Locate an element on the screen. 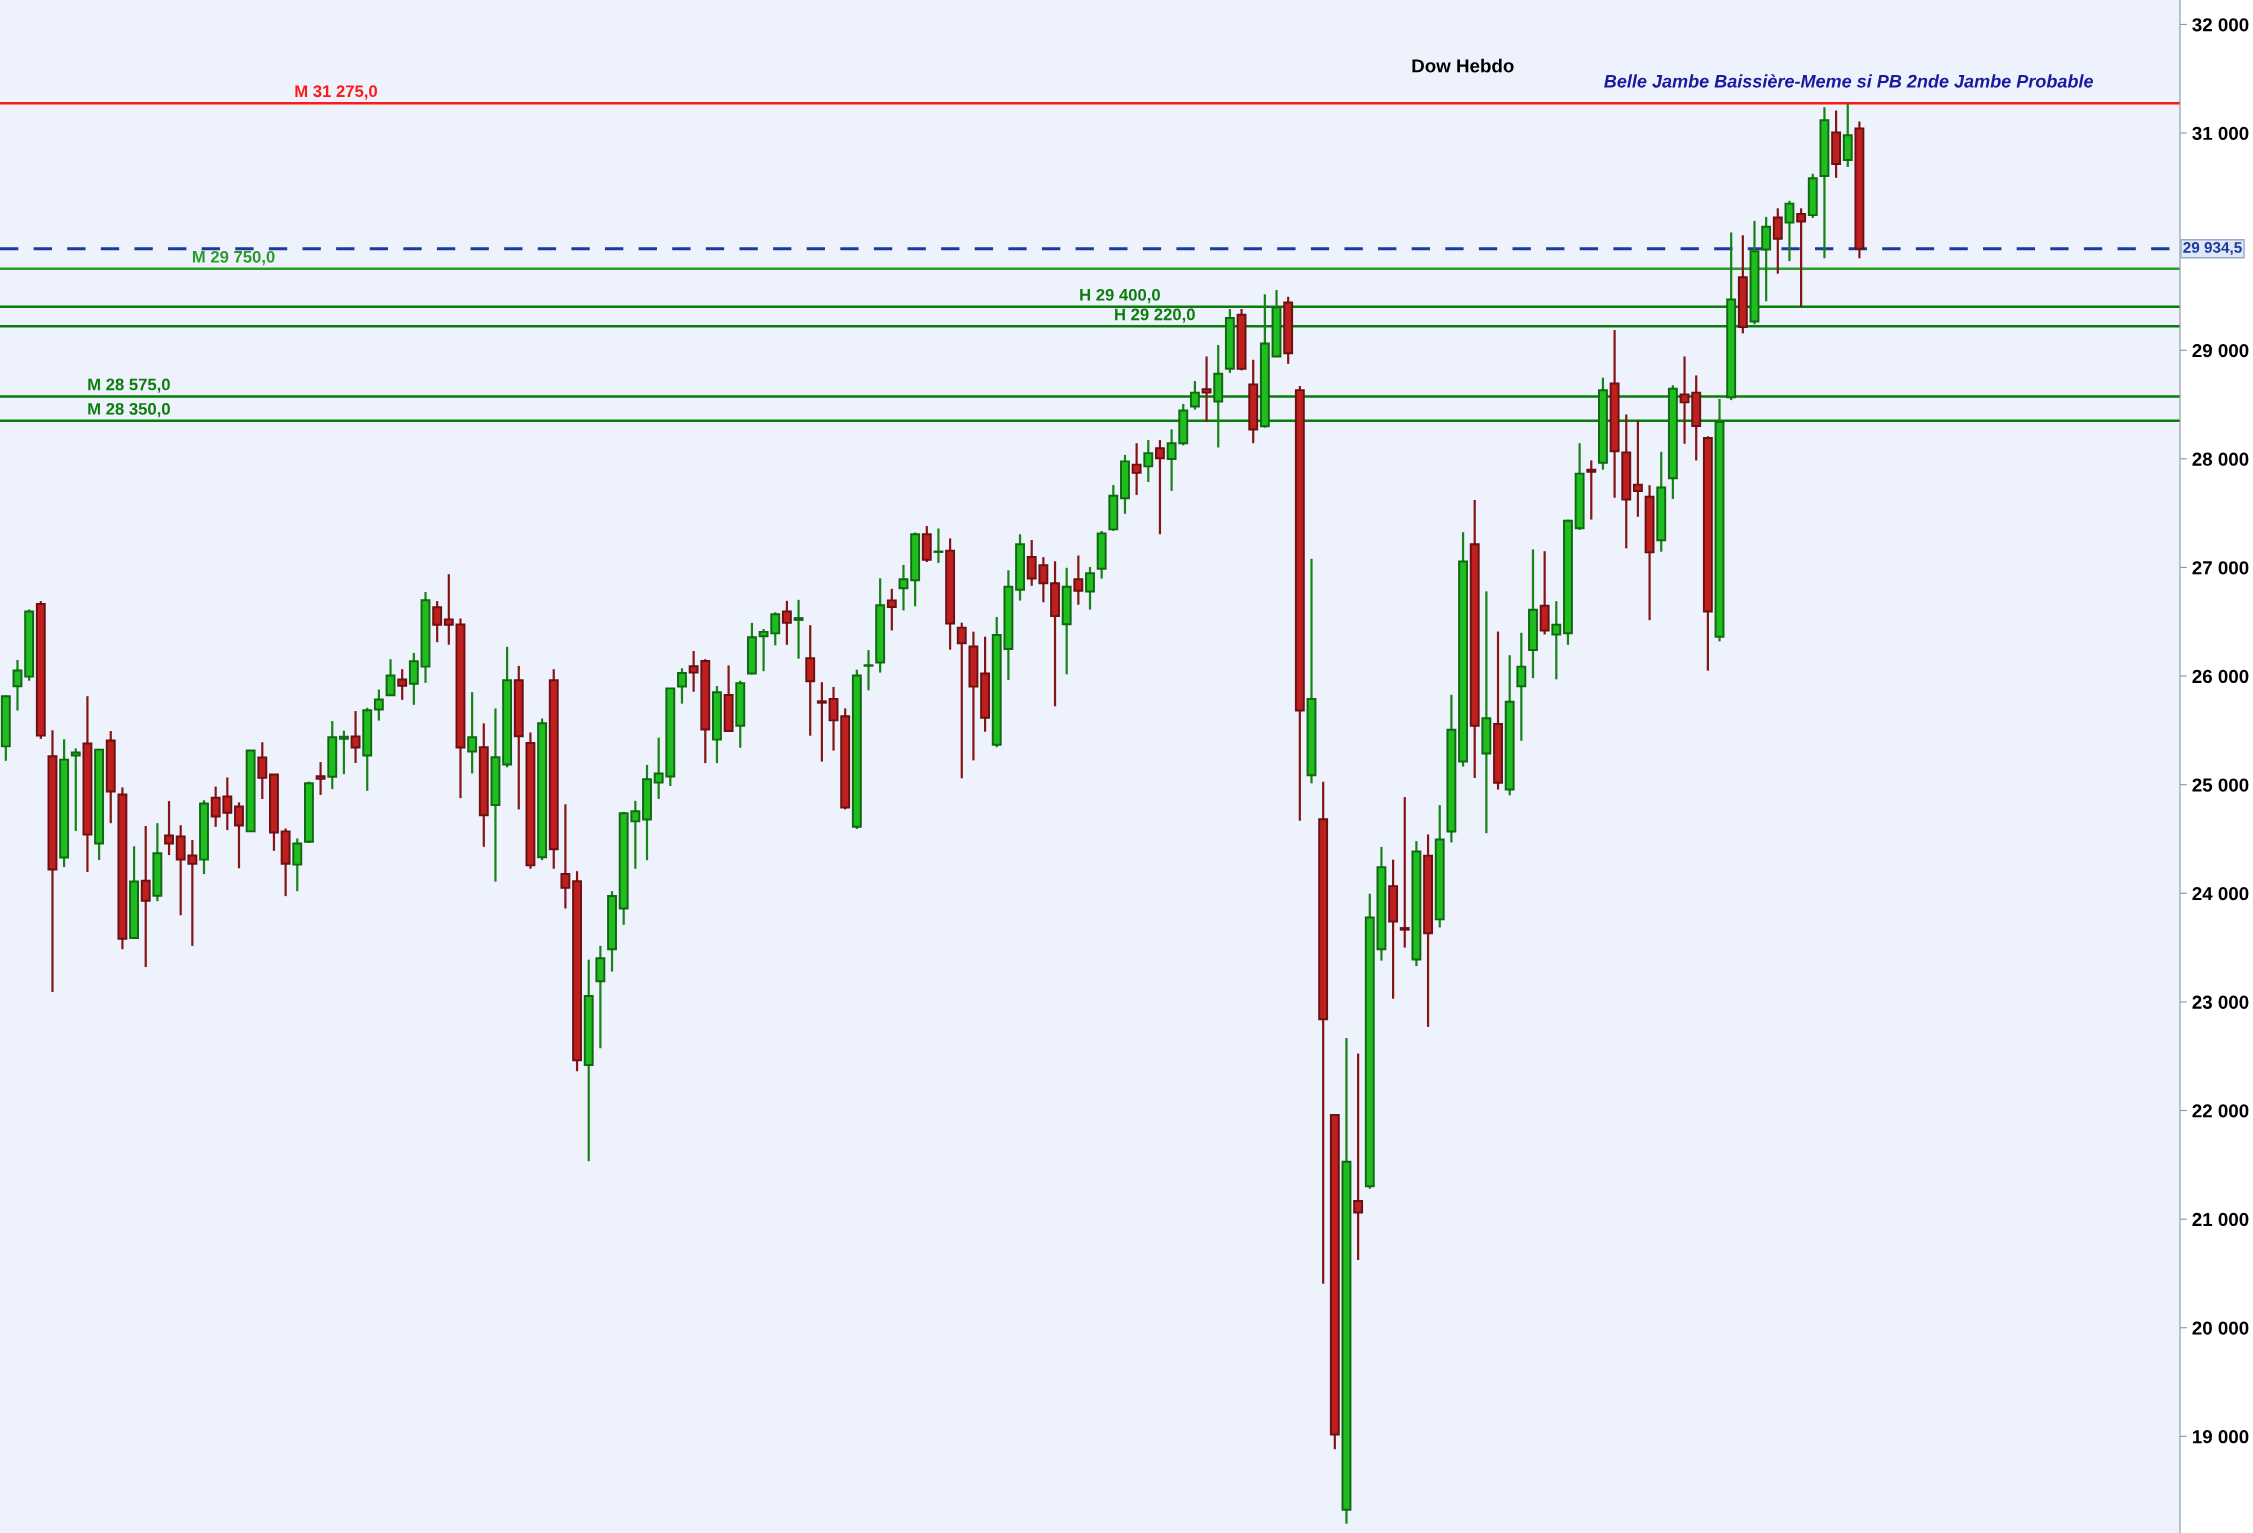 This screenshot has height=1533, width=2253. y-tick-label: 31 000 is located at coordinates (2220, 133).